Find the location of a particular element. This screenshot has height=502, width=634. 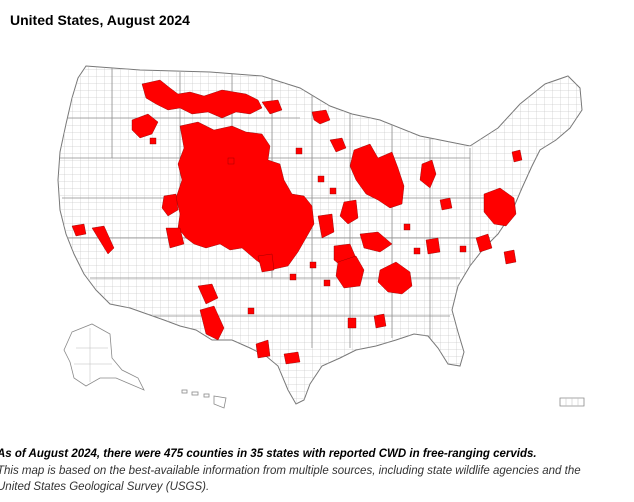

cwd-region-nd-north is located at coordinates (272, 107).